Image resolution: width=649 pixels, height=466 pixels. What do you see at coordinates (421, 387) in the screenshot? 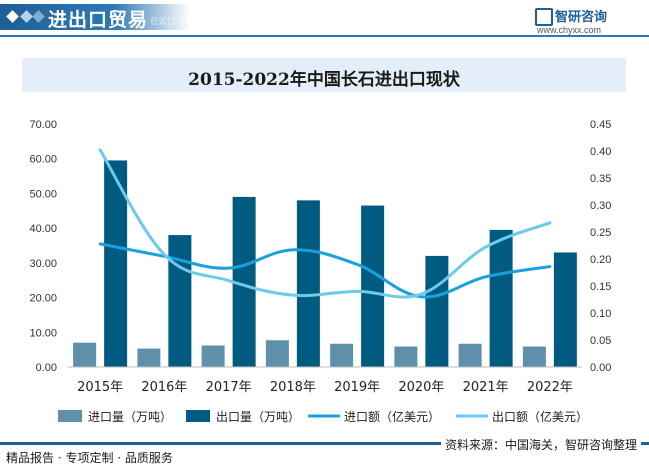
I see `x-axis-tick-label: 2020年` at bounding box center [421, 387].